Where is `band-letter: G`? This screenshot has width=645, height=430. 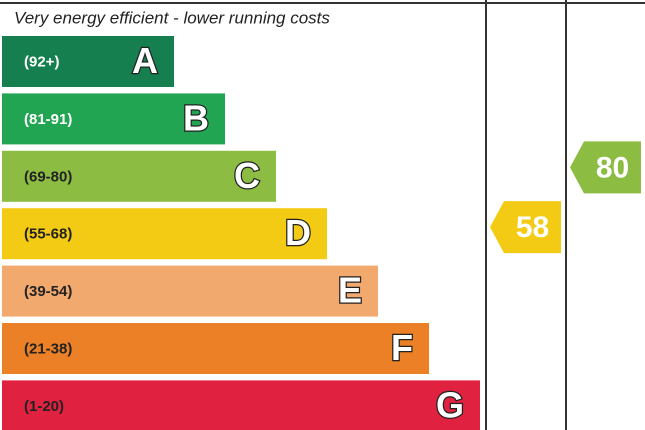
band-letter: G is located at coordinates (450, 404).